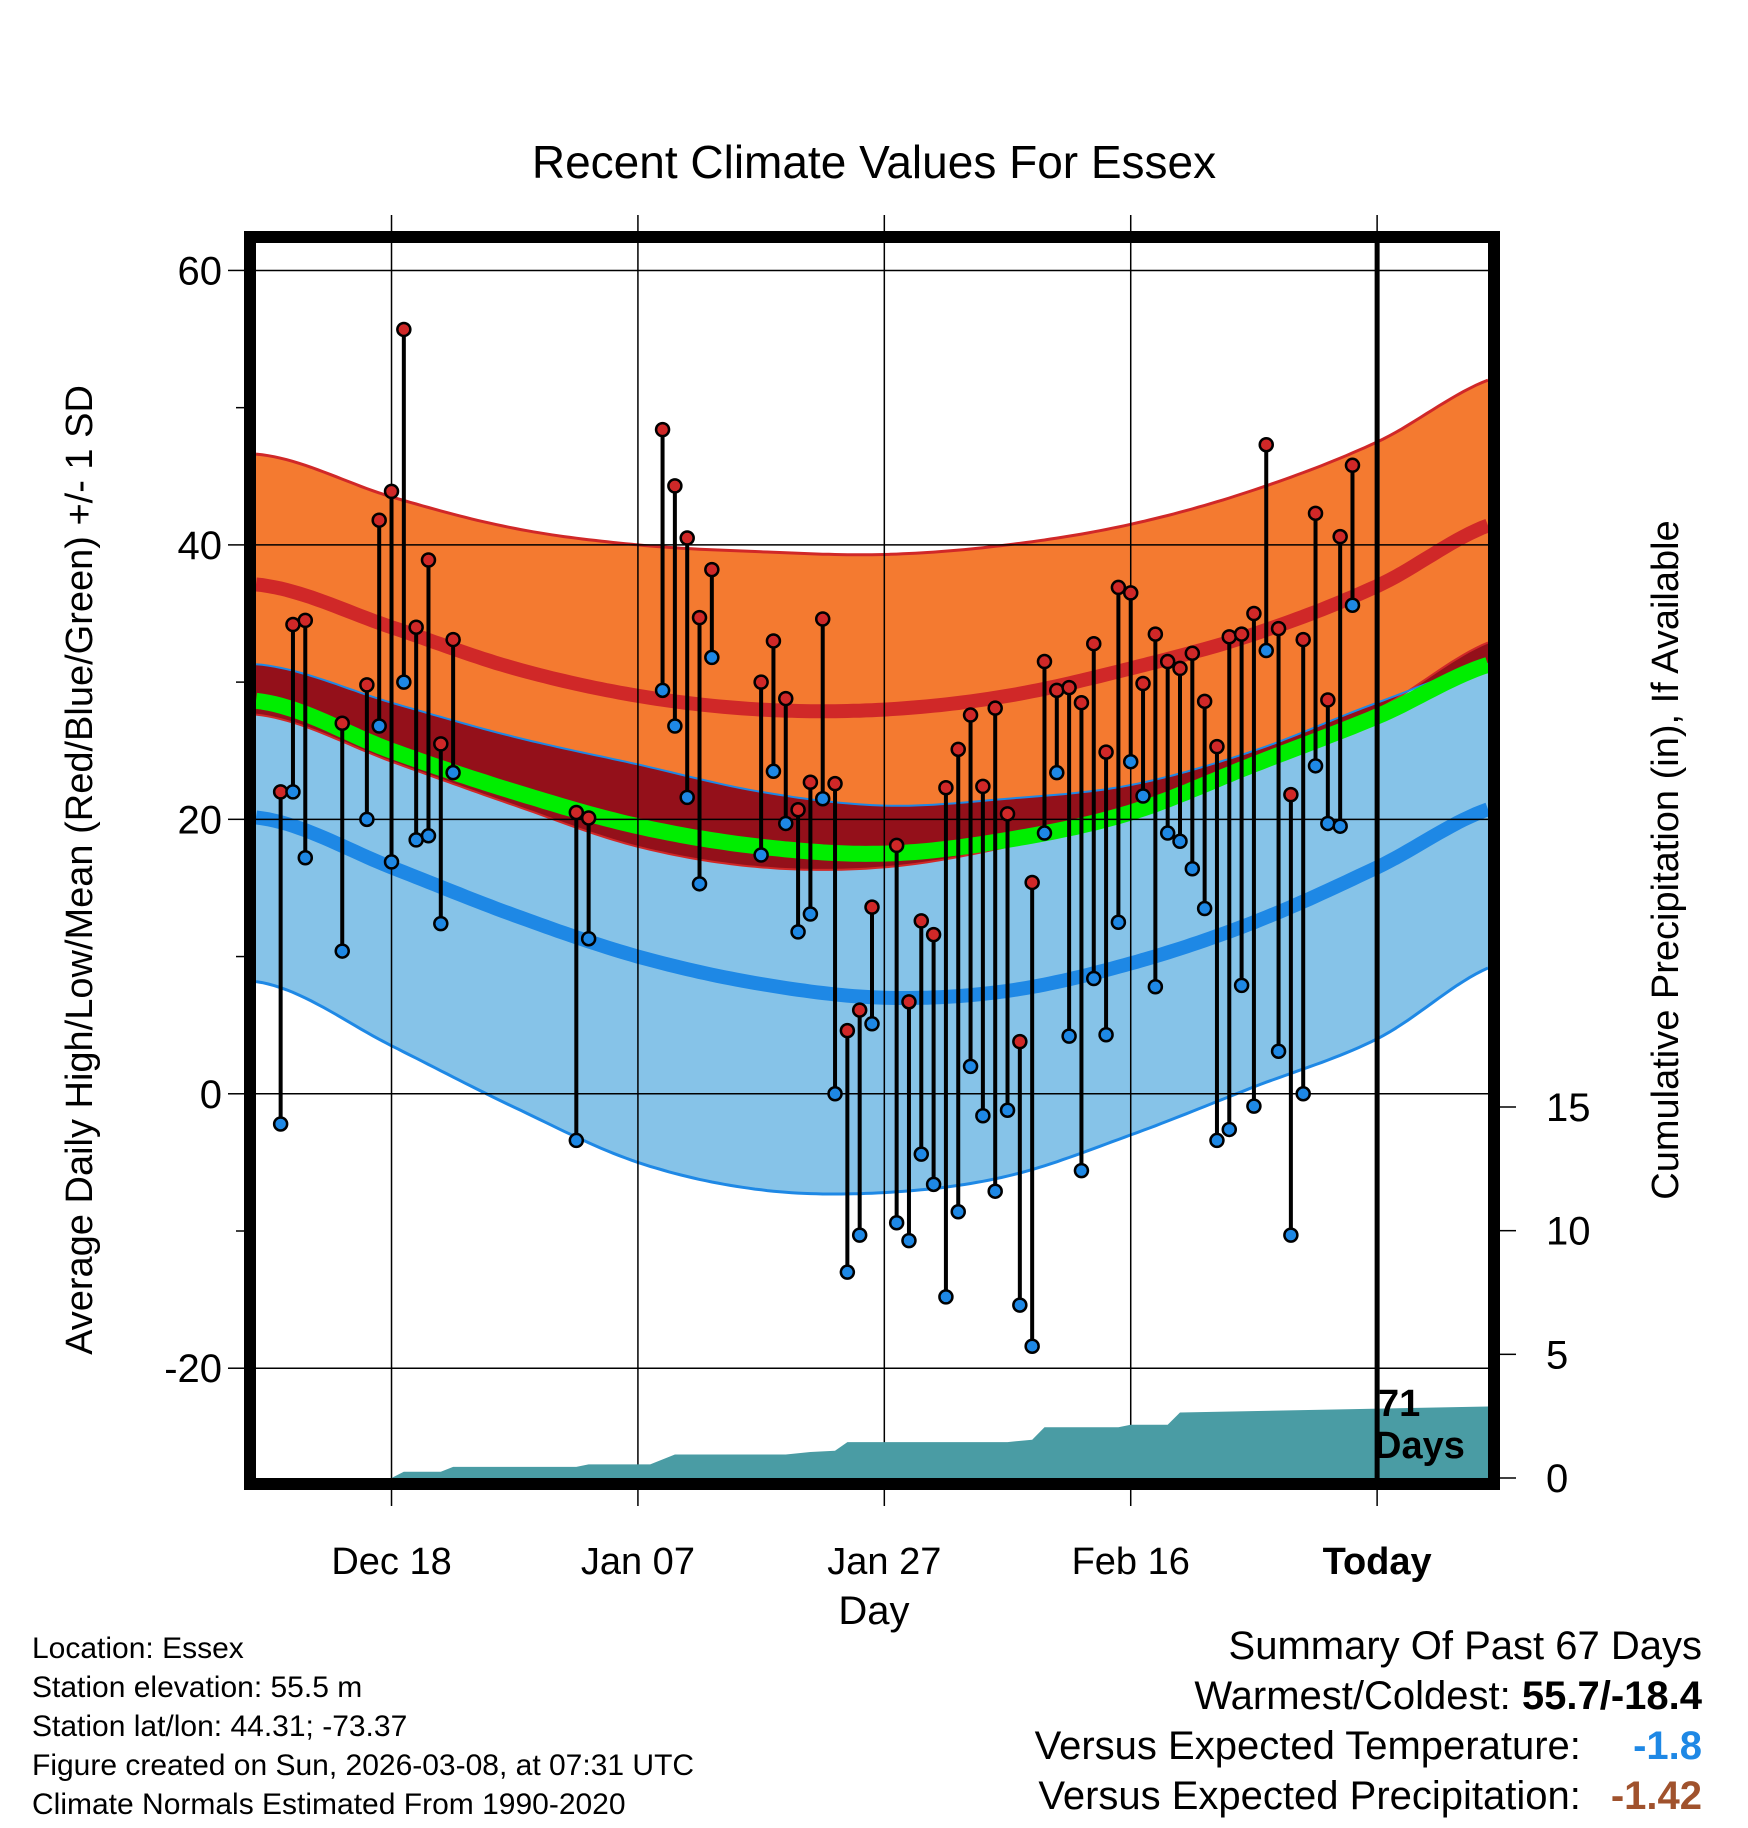 Image resolution: width=1748 pixels, height=1828 pixels. Describe the element at coordinates (193, 1369) in the screenshot. I see `y-tick-label: -20` at that location.